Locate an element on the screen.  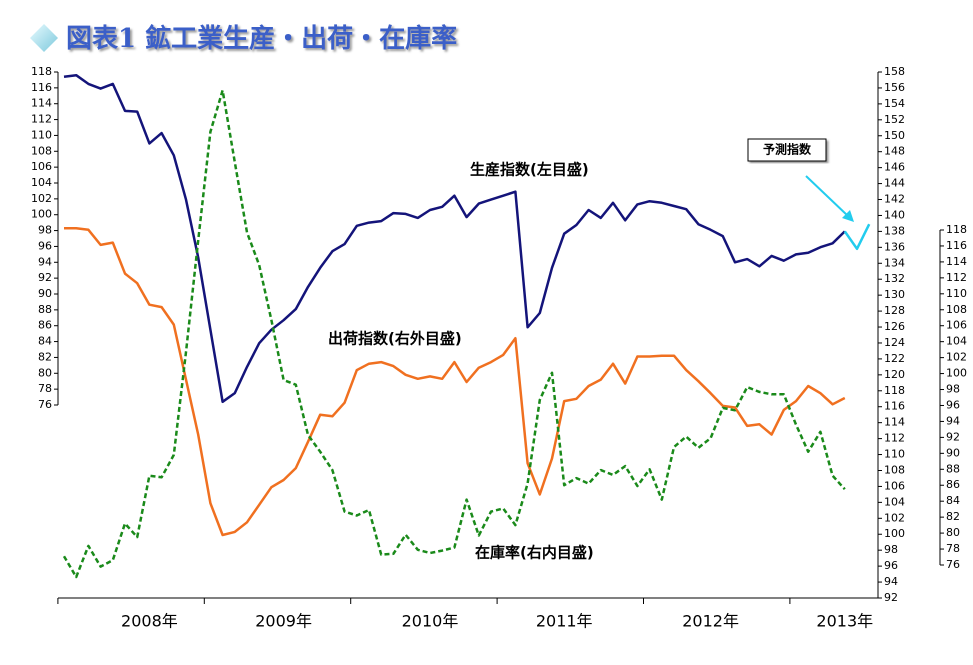
y-tick-label: 138 is located at coordinates (894, 230).